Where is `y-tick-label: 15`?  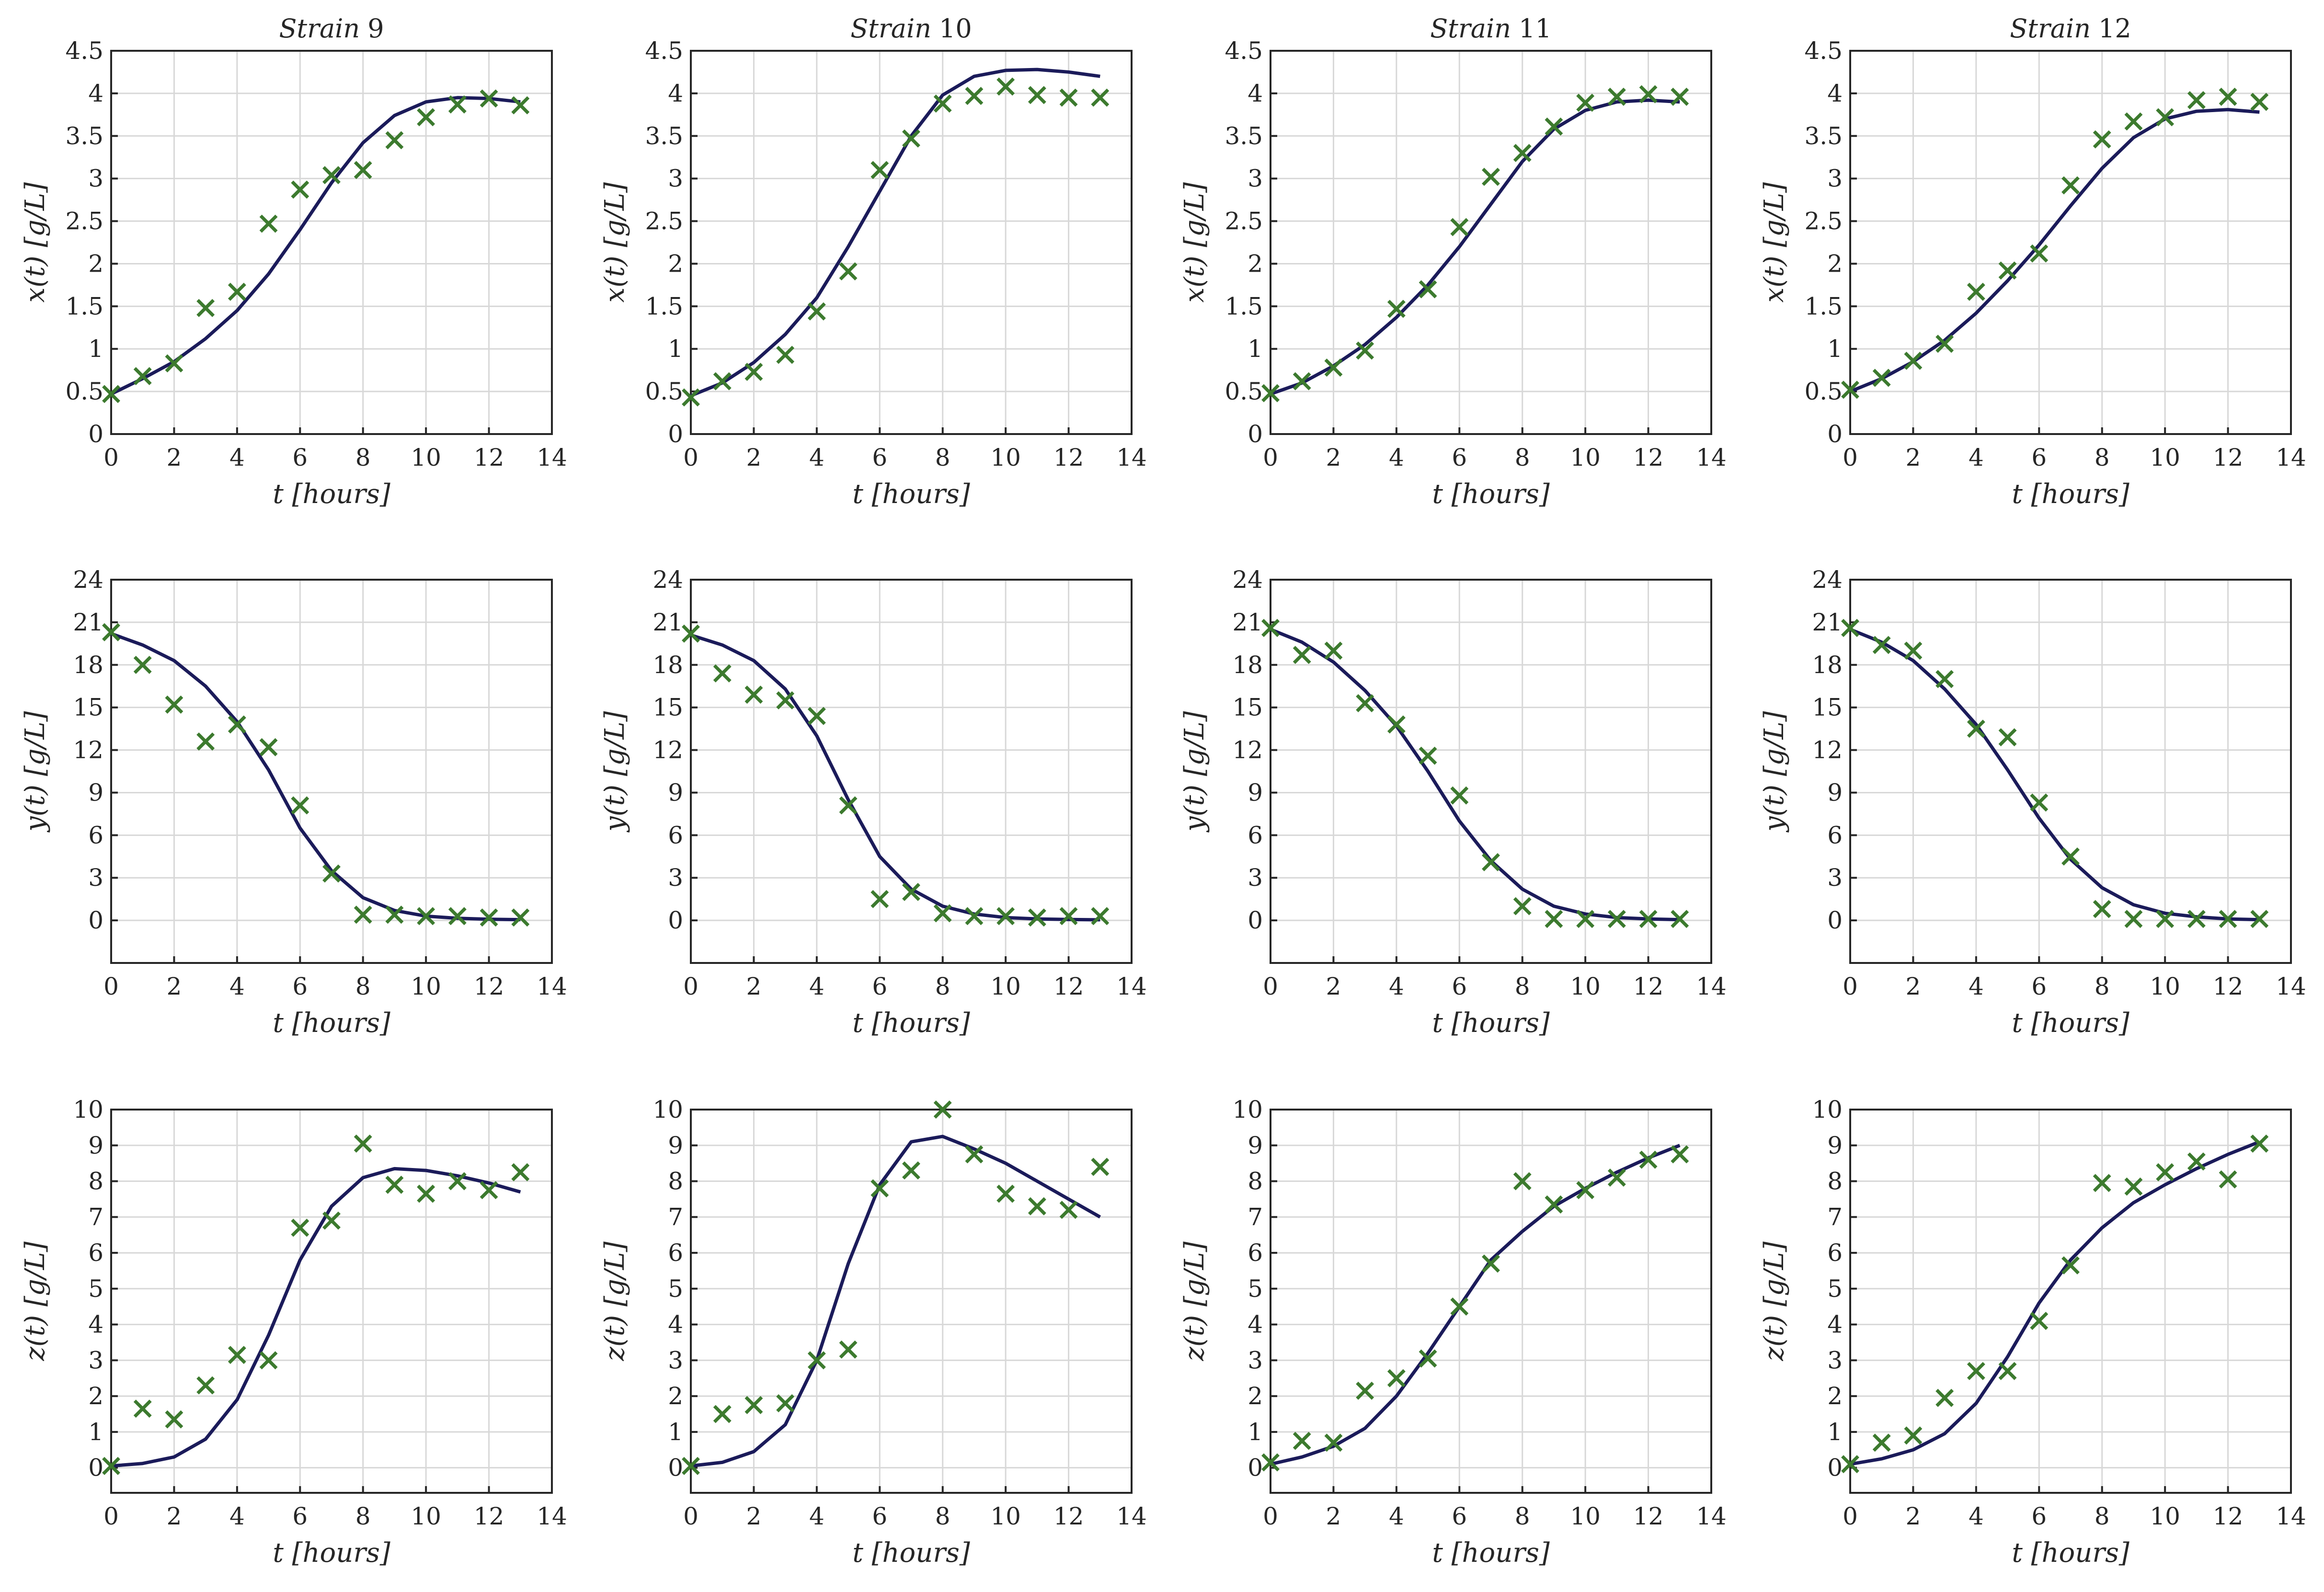 y-tick-label: 15 is located at coordinates (1248, 708).